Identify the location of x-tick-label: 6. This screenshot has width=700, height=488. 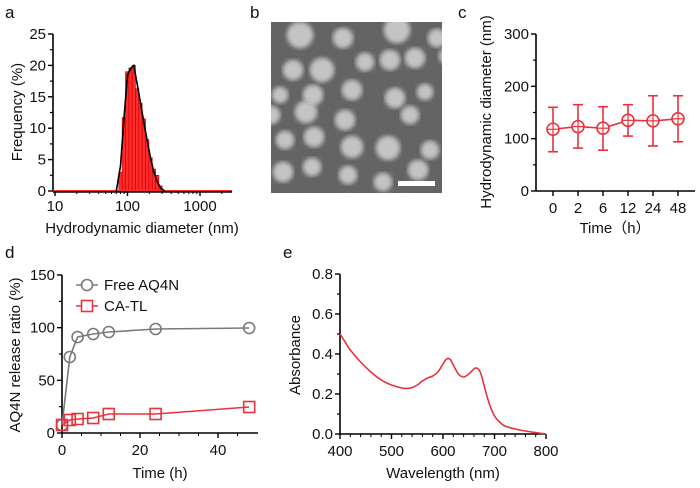
(603, 208).